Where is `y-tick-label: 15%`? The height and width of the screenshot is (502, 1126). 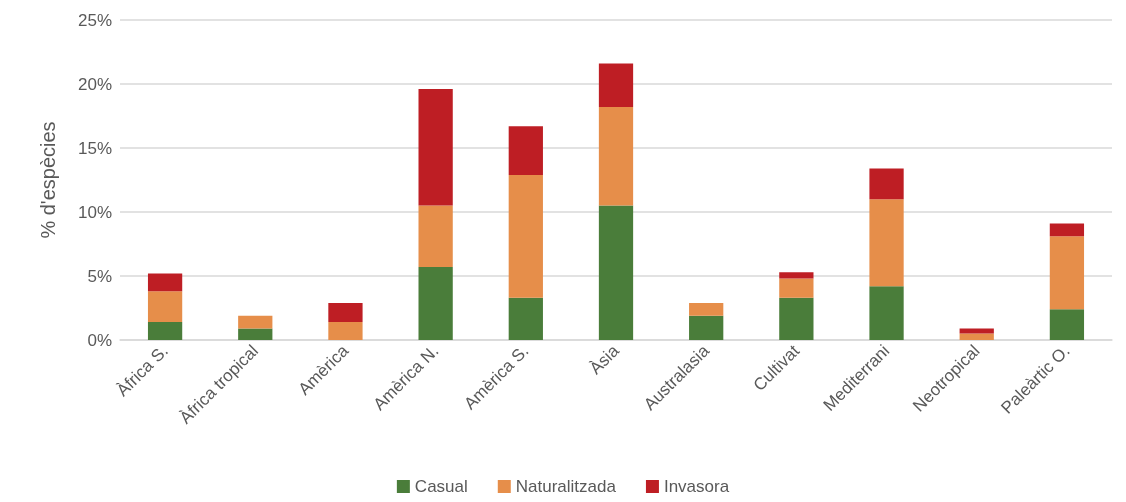
y-tick-label: 15% is located at coordinates (94, 148).